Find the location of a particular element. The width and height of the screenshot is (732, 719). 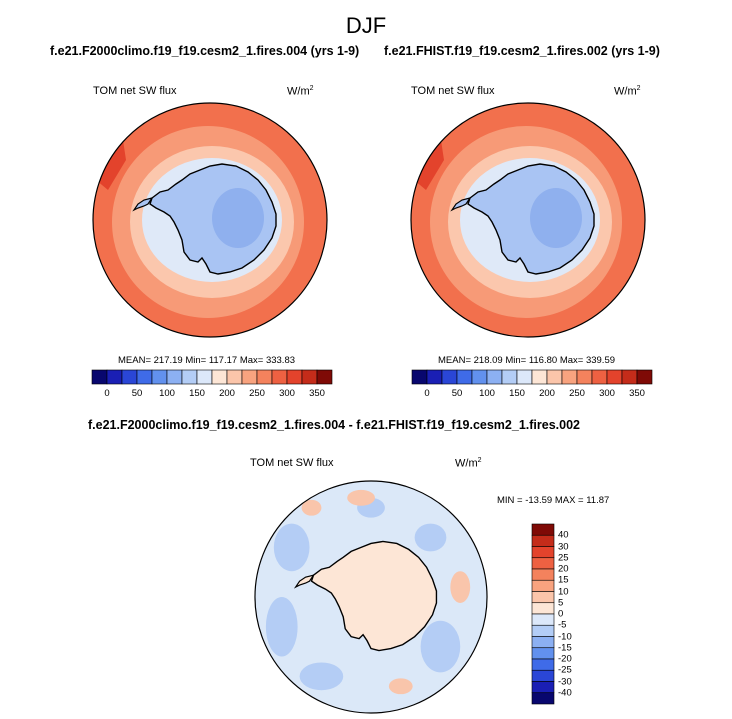

colorbar-tick-label: 200 is located at coordinates (227, 393).